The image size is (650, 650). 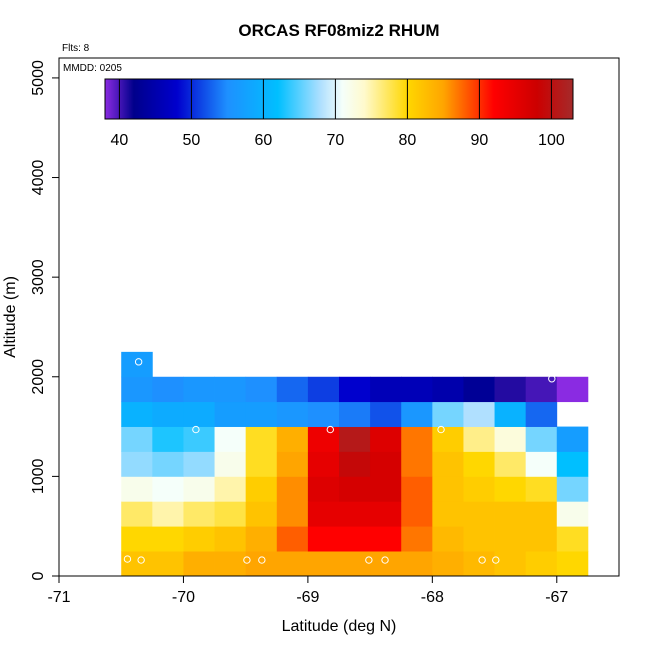 I want to click on colorbar-tick-label: 60, so click(x=264, y=140).